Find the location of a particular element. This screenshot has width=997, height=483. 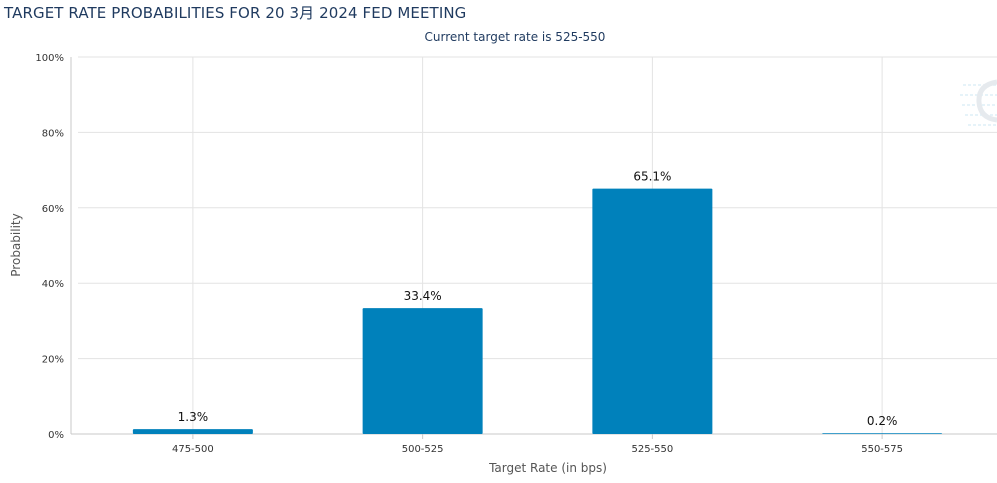

x-tick-label: 525-550 is located at coordinates (652, 449).